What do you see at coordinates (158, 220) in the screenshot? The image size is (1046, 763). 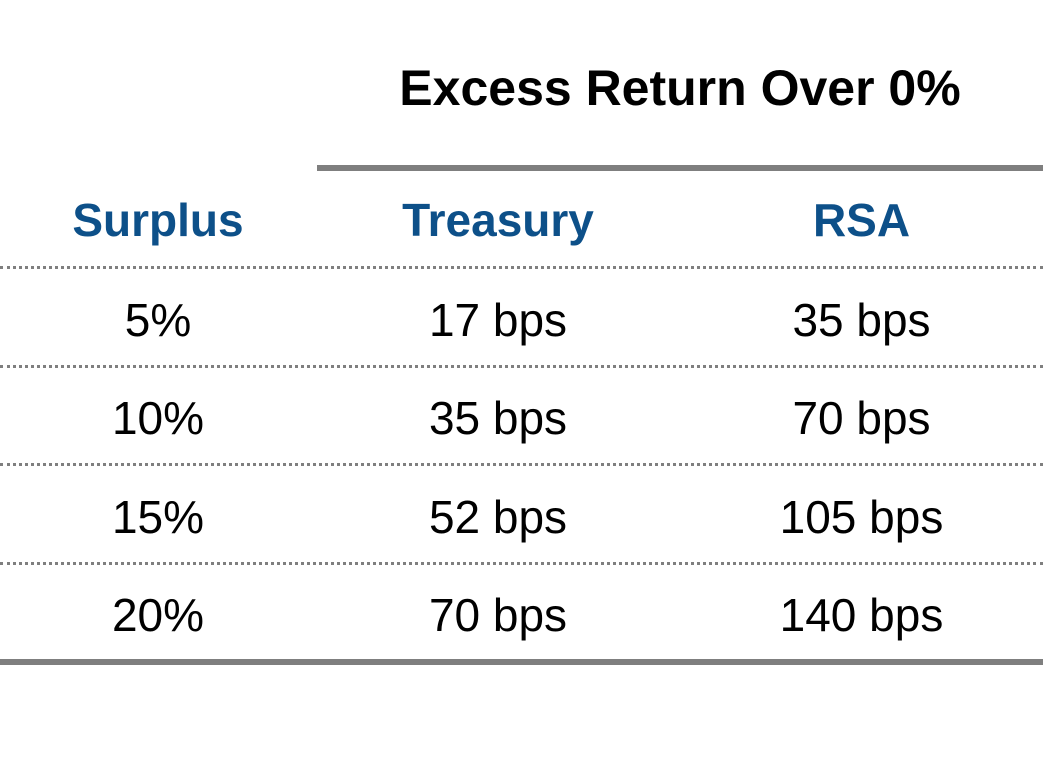 I see `column-header-surplus: Surplus` at bounding box center [158, 220].